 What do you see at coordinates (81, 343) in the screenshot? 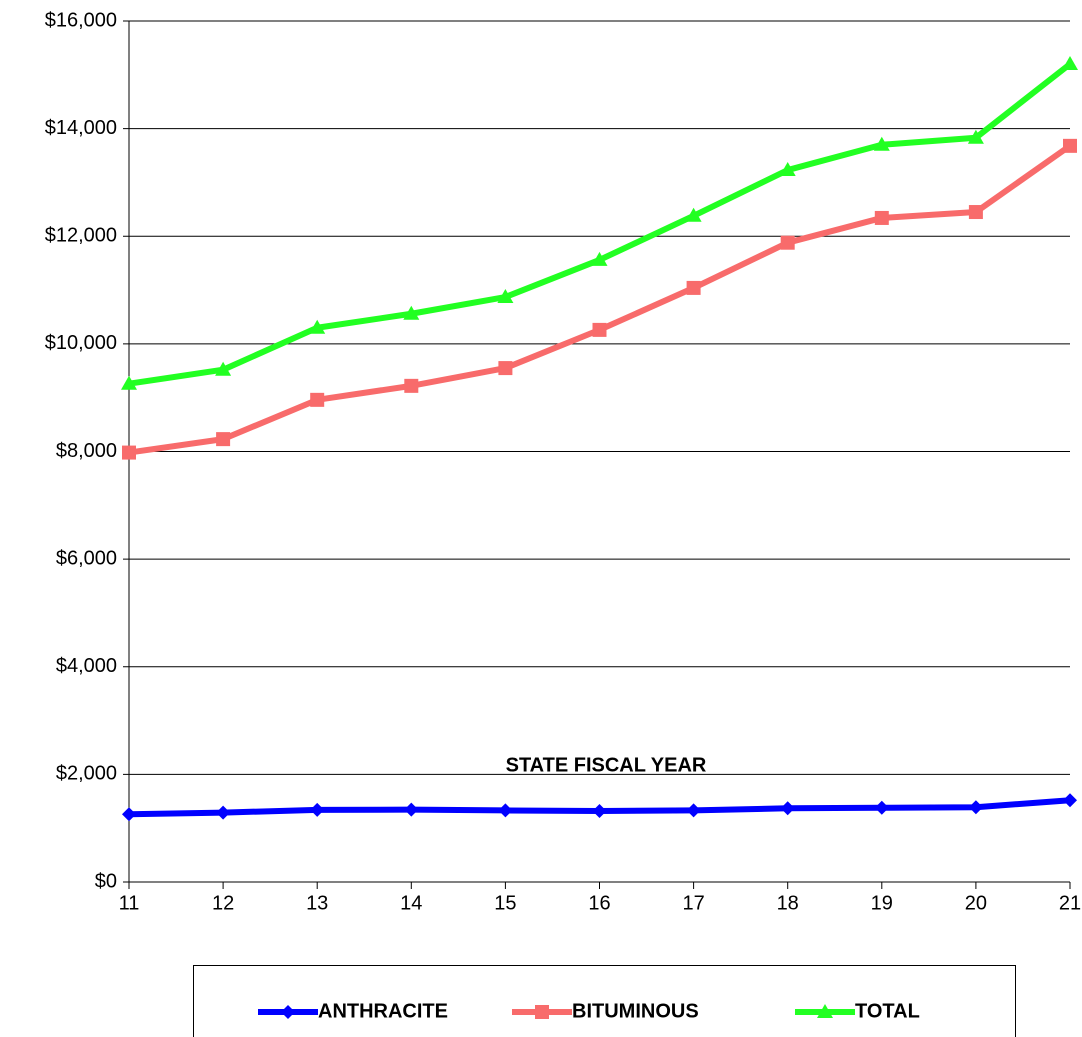
I see `y-tick-label: $10,000` at bounding box center [81, 343].